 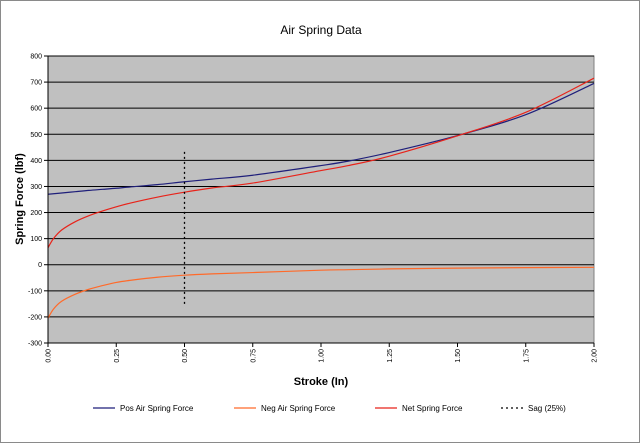 I want to click on y-tick-label: 100, so click(x=36, y=239).